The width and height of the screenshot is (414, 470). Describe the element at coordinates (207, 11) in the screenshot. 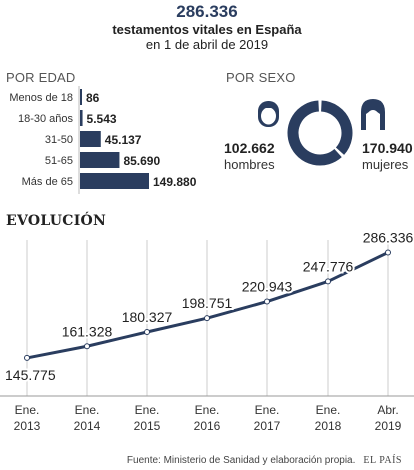

I see `header-total: 286.336` at that location.